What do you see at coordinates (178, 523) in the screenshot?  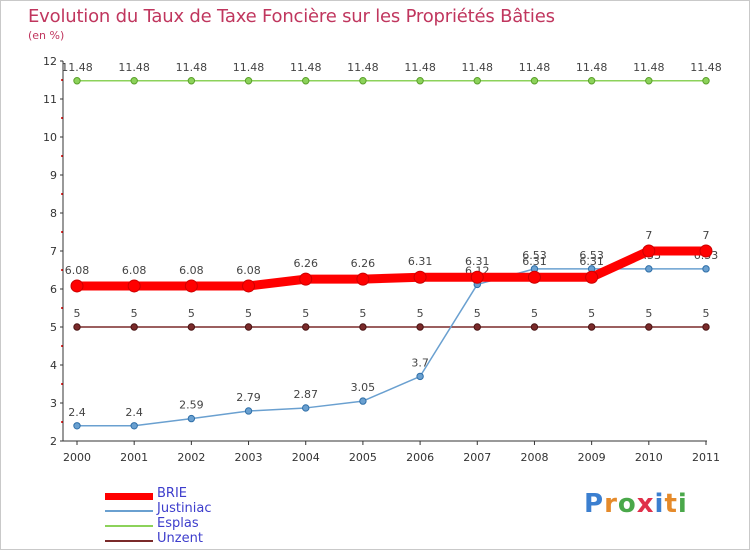 I see `legend-label: Esplas` at bounding box center [178, 523].